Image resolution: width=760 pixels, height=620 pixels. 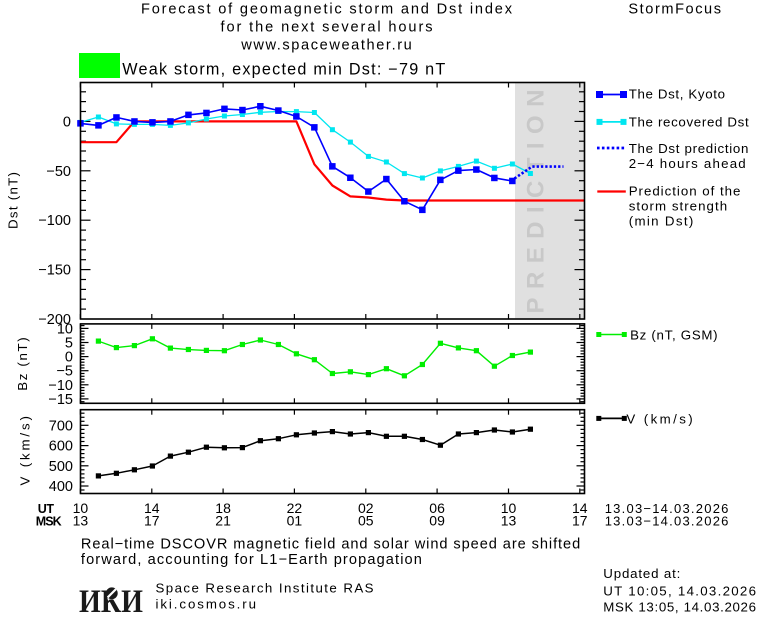 I want to click on svg-text: MSK, so click(x=49, y=522).